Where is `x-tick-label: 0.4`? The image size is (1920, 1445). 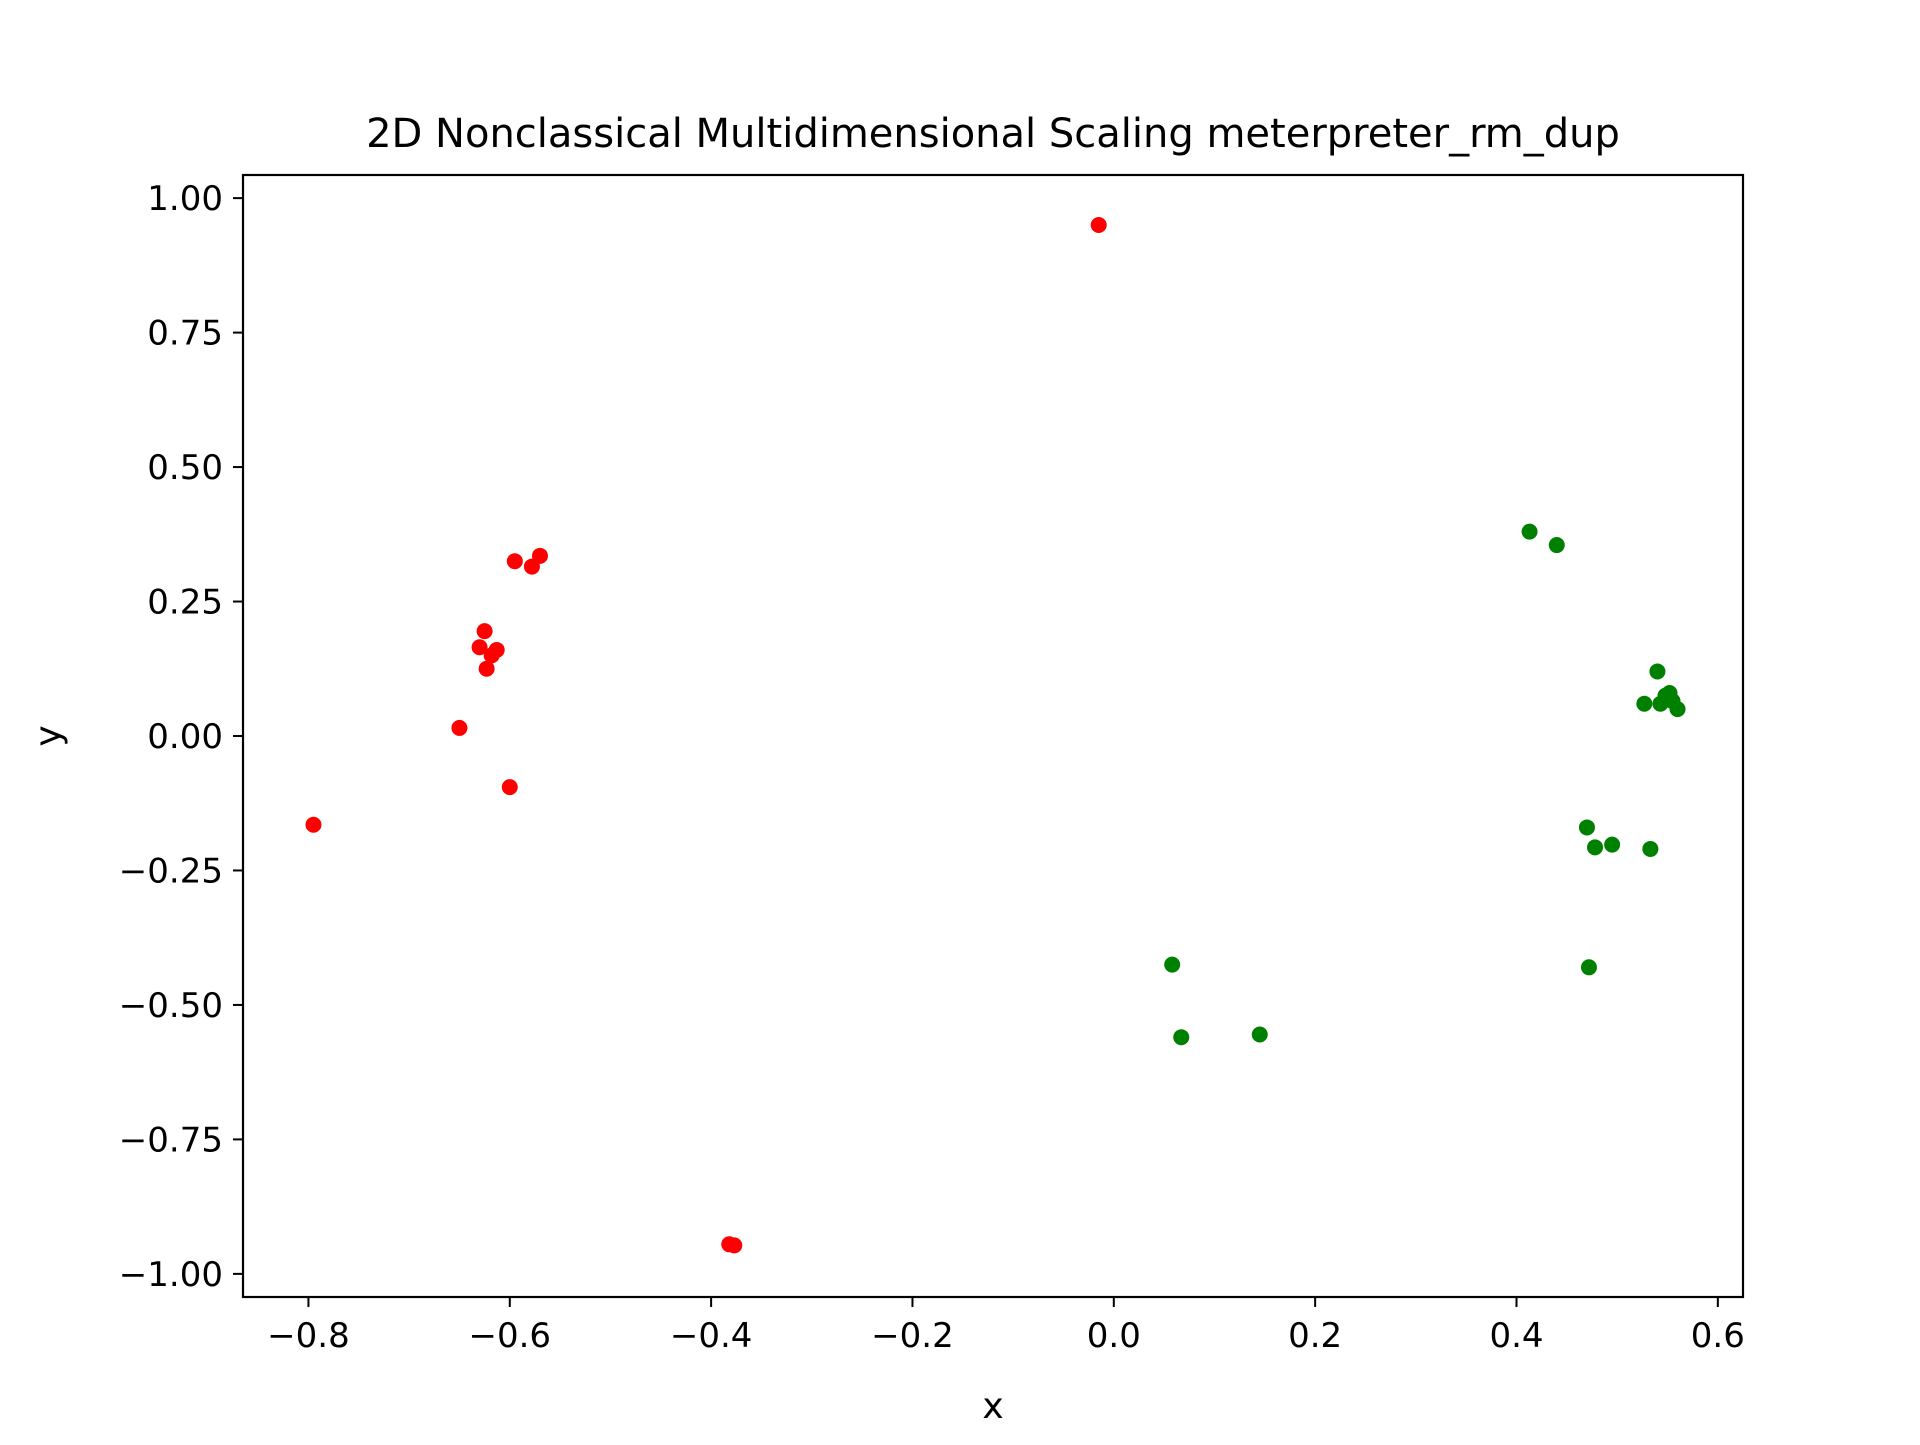
x-tick-label: 0.4 is located at coordinates (1516, 1336).